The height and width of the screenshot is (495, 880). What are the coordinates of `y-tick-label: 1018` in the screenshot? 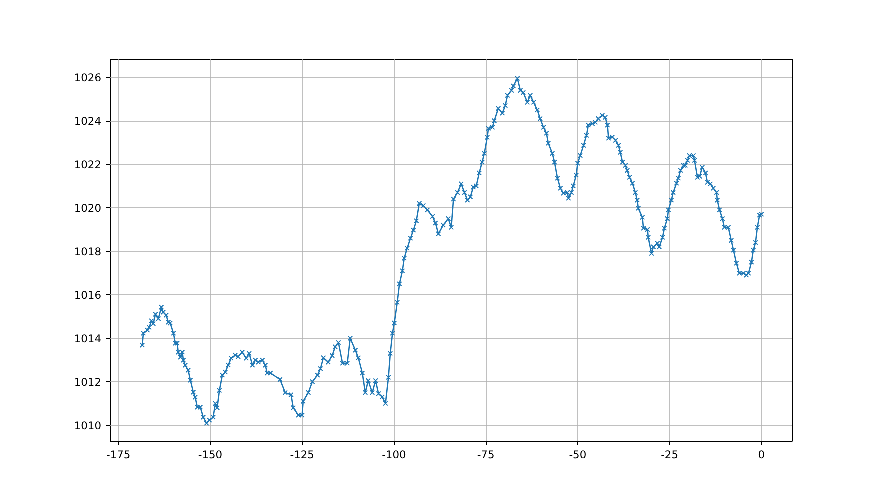 It's located at (88, 251).